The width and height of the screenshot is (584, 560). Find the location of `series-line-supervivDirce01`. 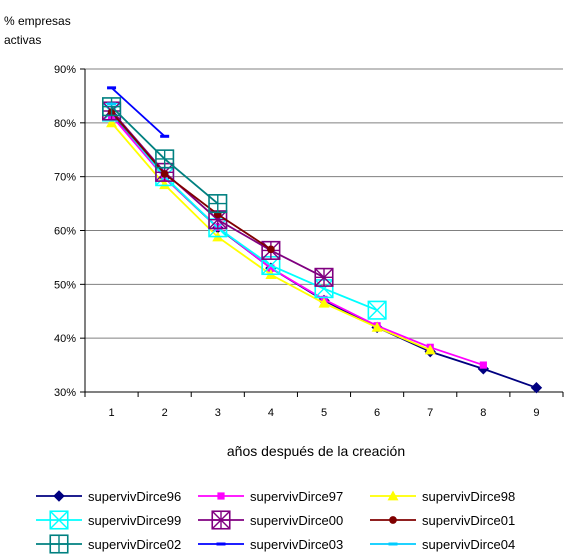

series-line-supervivDirce01 is located at coordinates (191, 181).